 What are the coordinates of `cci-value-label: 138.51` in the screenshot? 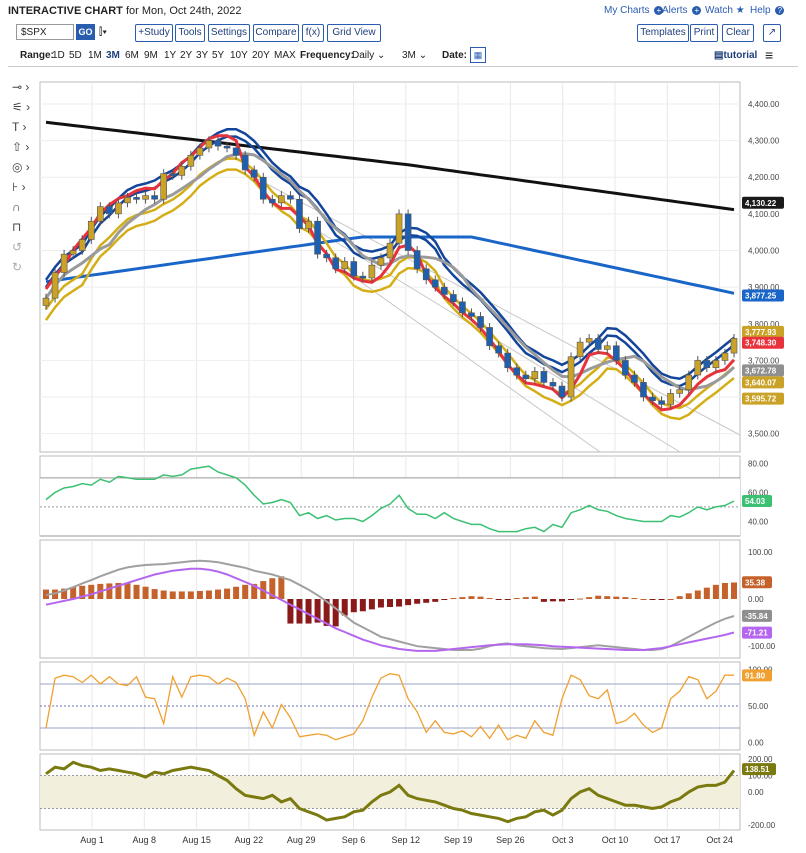 It's located at (757, 769).